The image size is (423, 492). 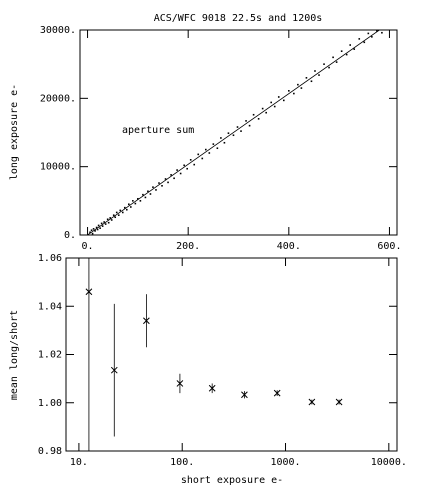 What do you see at coordinates (50, 403) in the screenshot?
I see `y-tick-label: 1.00` at bounding box center [50, 403].